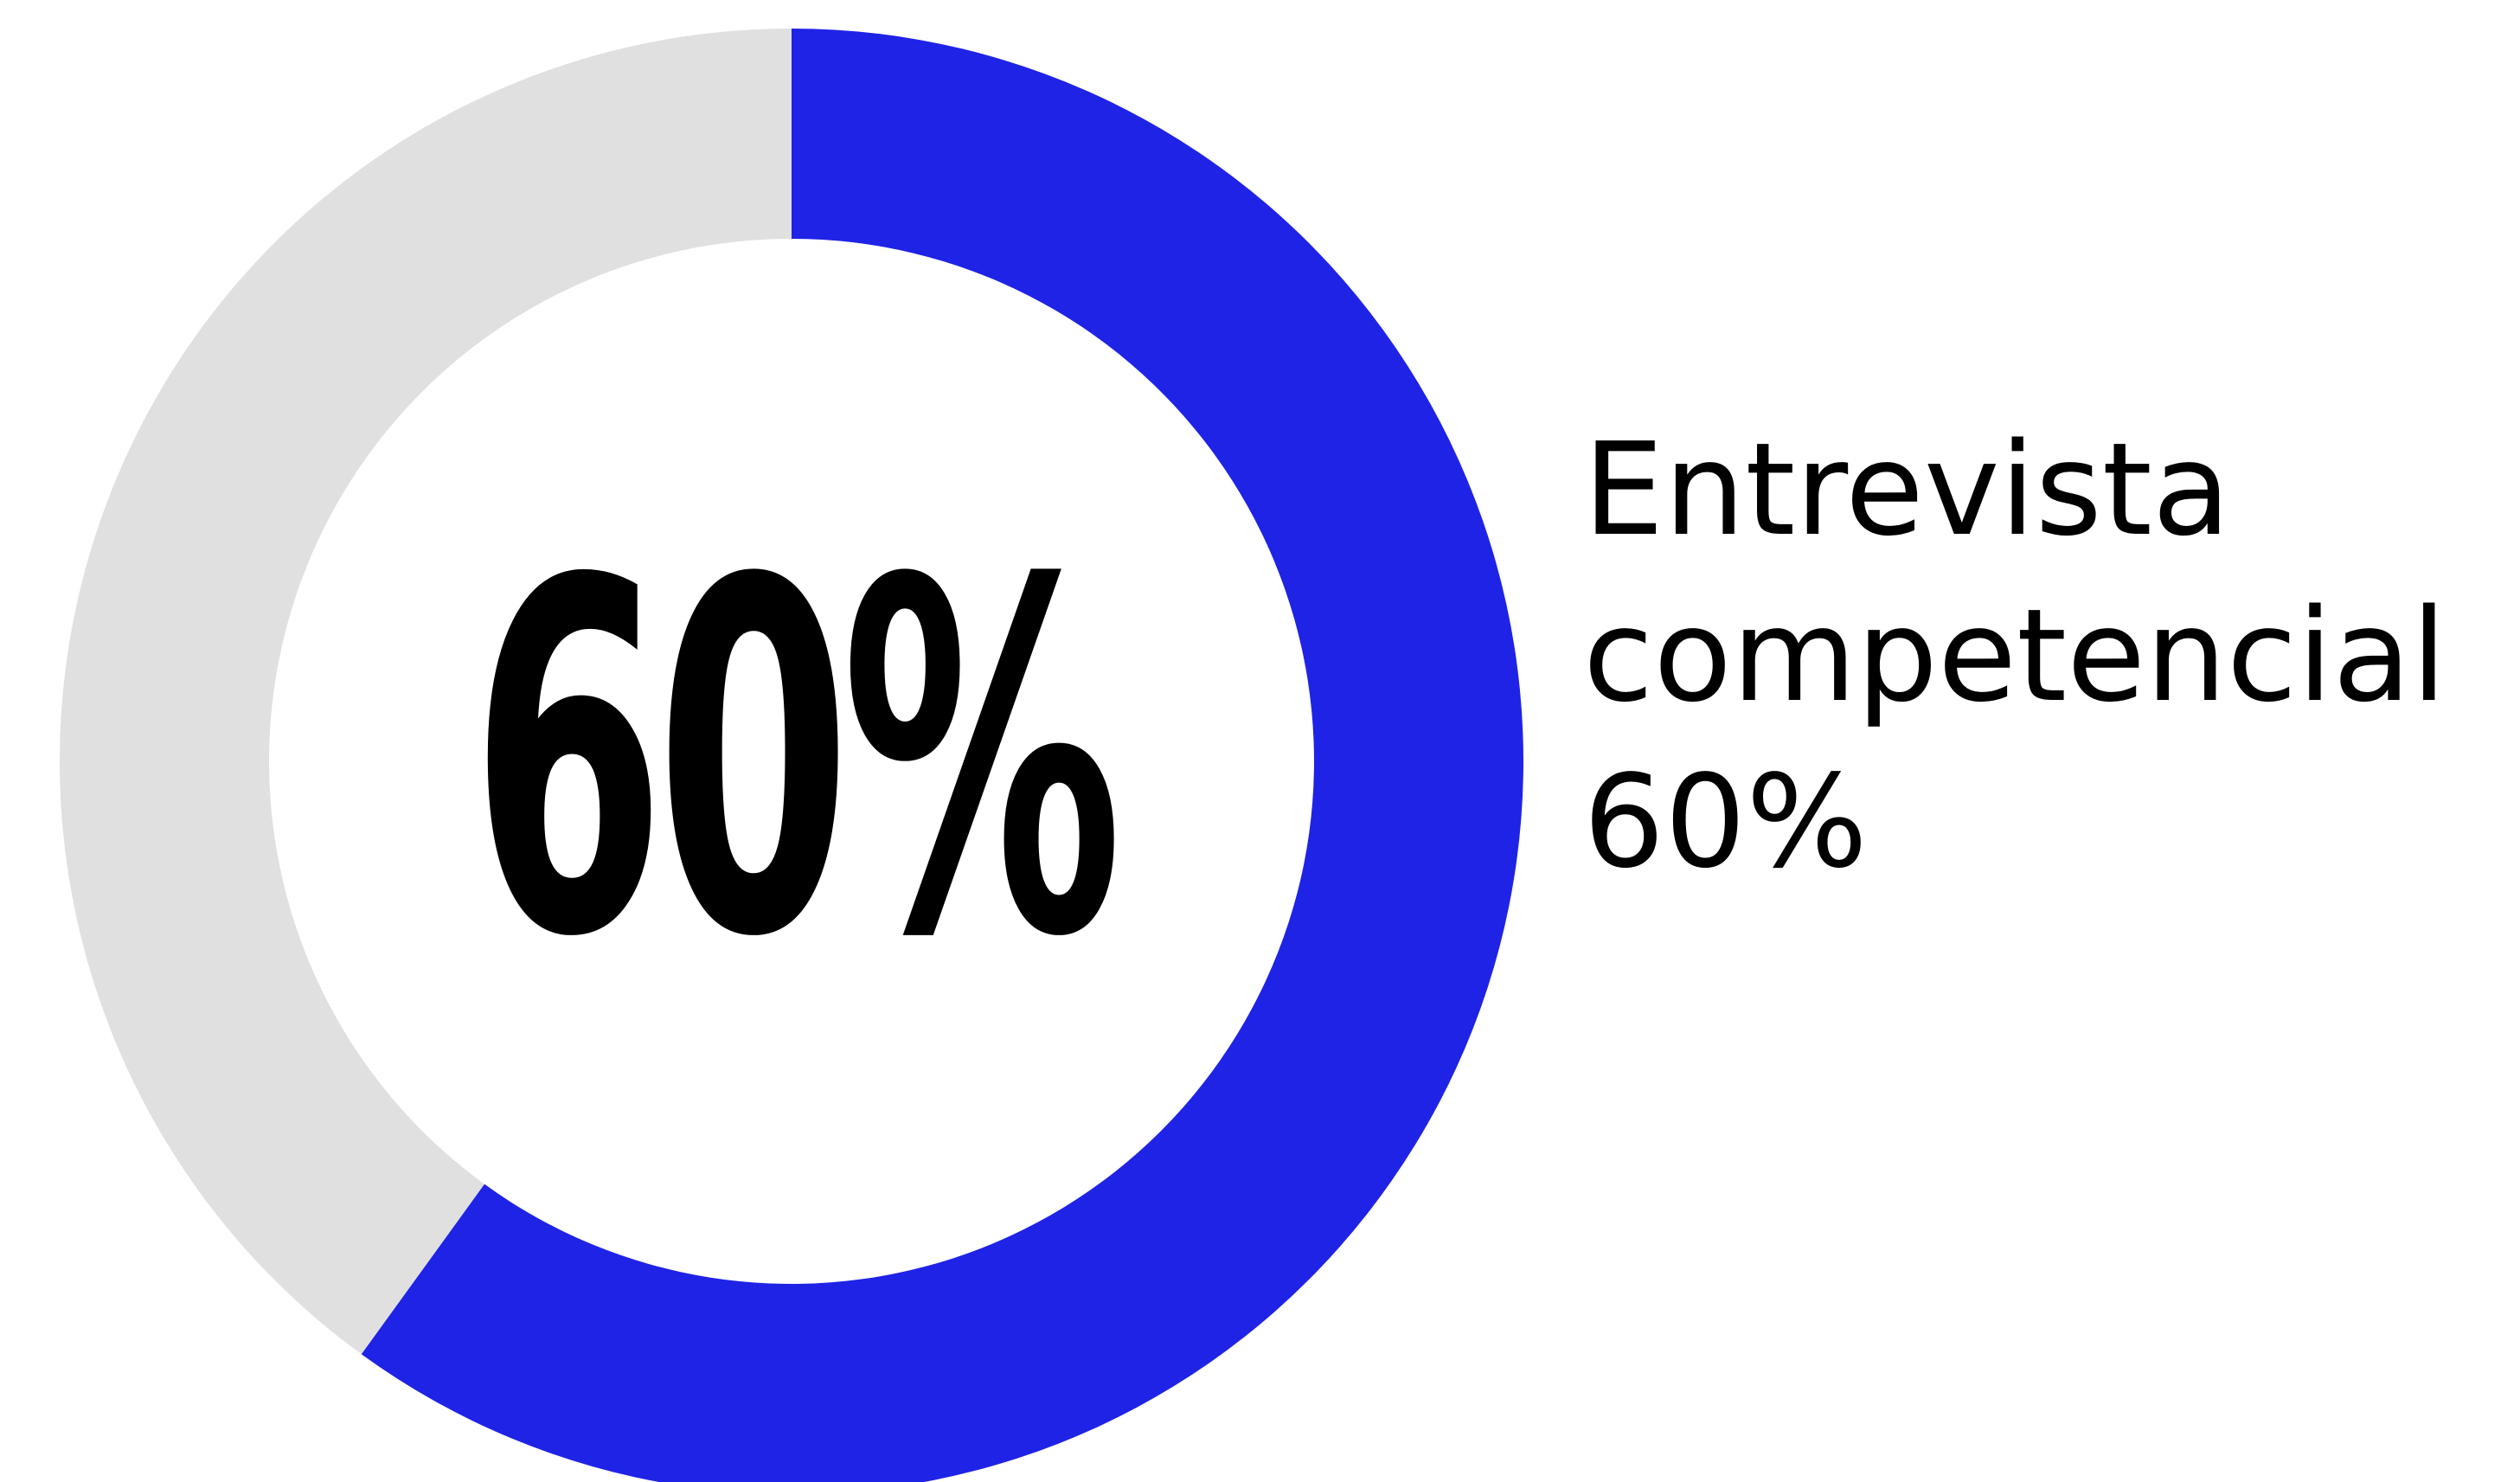  I want to click on donut-center-value: 60%, so click(796, 761).